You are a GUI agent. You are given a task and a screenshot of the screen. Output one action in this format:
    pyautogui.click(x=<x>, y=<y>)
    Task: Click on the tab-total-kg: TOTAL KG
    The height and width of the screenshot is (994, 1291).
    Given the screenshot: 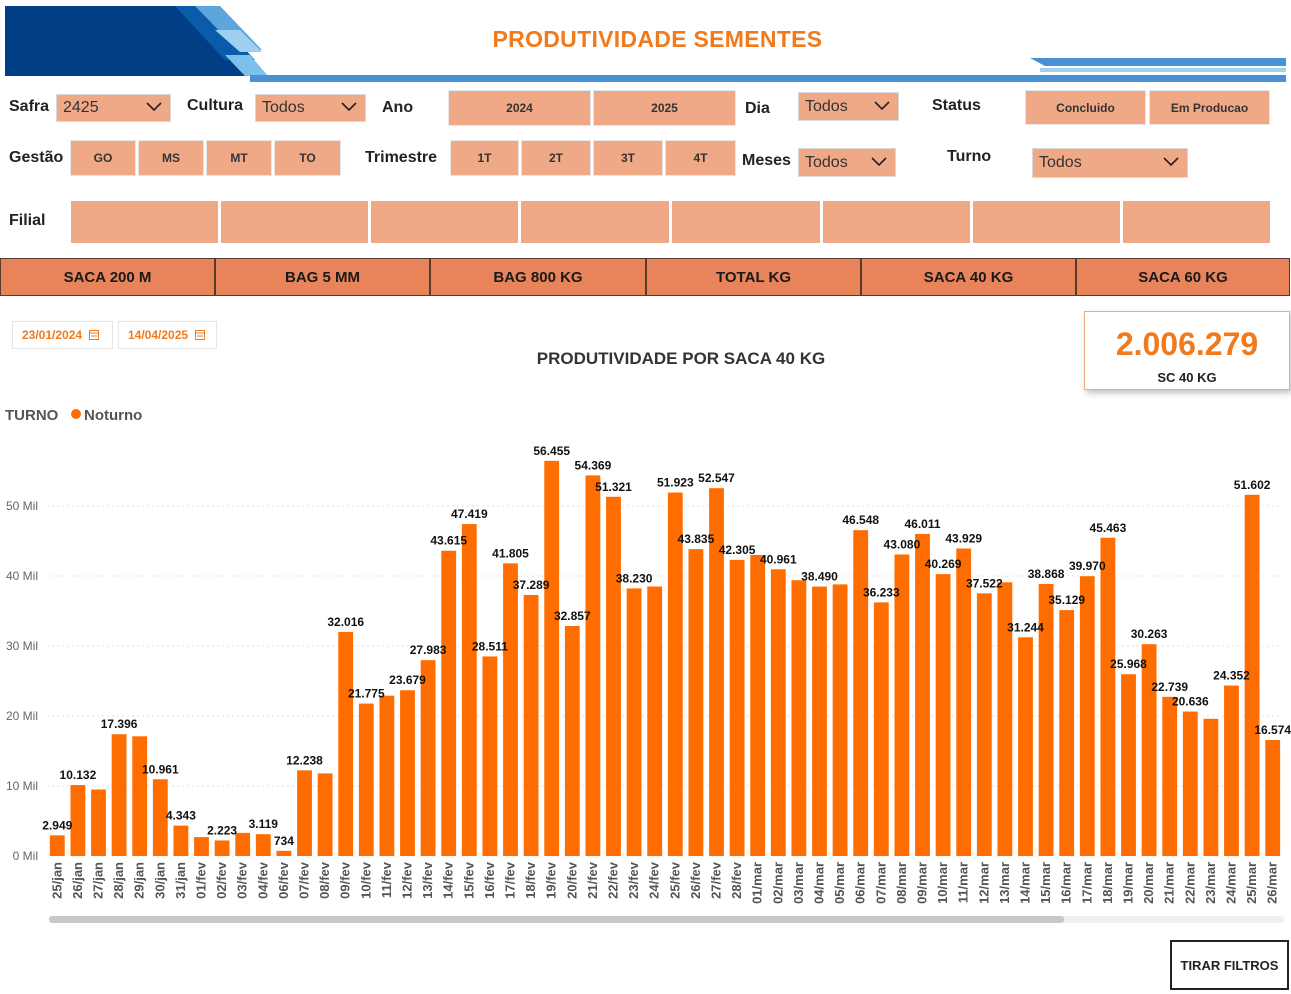 What is the action you would take?
    pyautogui.click(x=753, y=277)
    